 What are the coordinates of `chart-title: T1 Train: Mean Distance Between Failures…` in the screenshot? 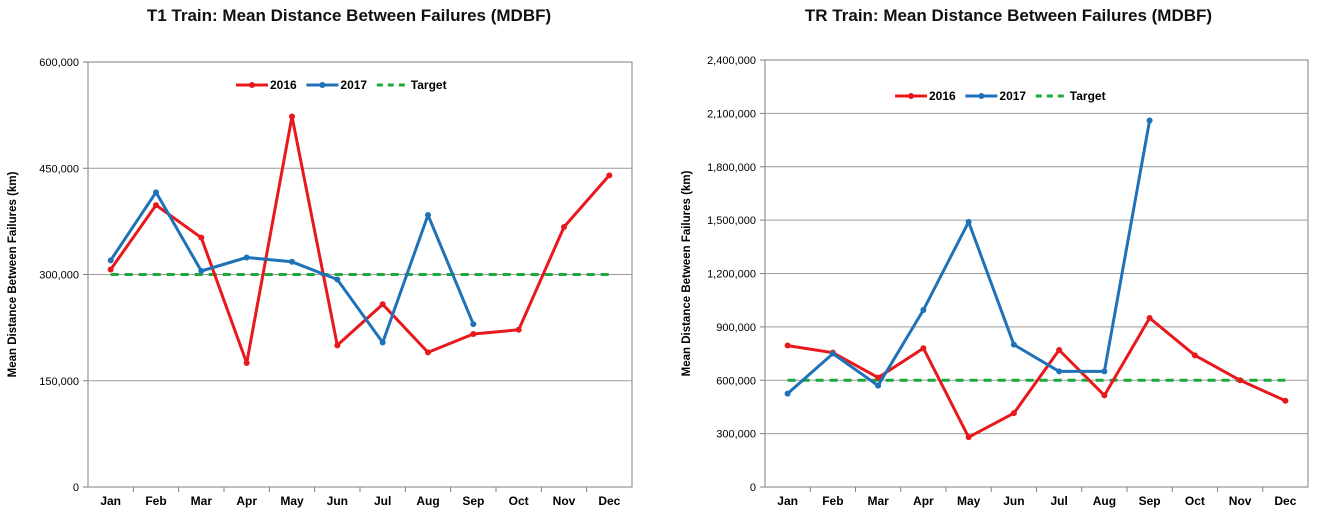 It's located at (349, 15).